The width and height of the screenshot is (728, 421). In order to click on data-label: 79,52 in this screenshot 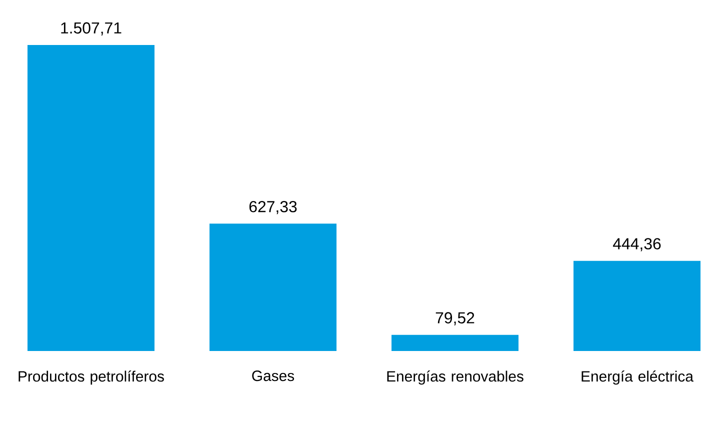, I will do `click(455, 319)`.